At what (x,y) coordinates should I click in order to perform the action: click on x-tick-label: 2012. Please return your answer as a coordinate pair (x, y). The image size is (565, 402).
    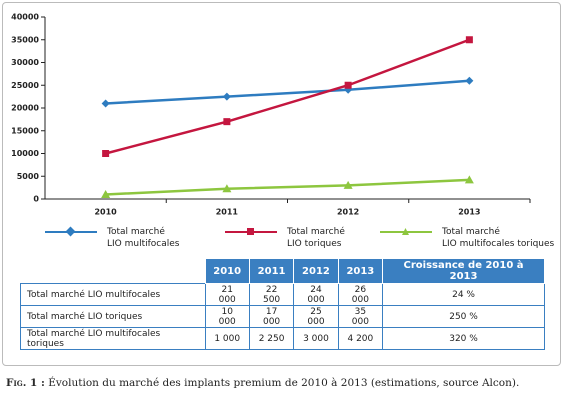
    Looking at the image, I should click on (348, 212).